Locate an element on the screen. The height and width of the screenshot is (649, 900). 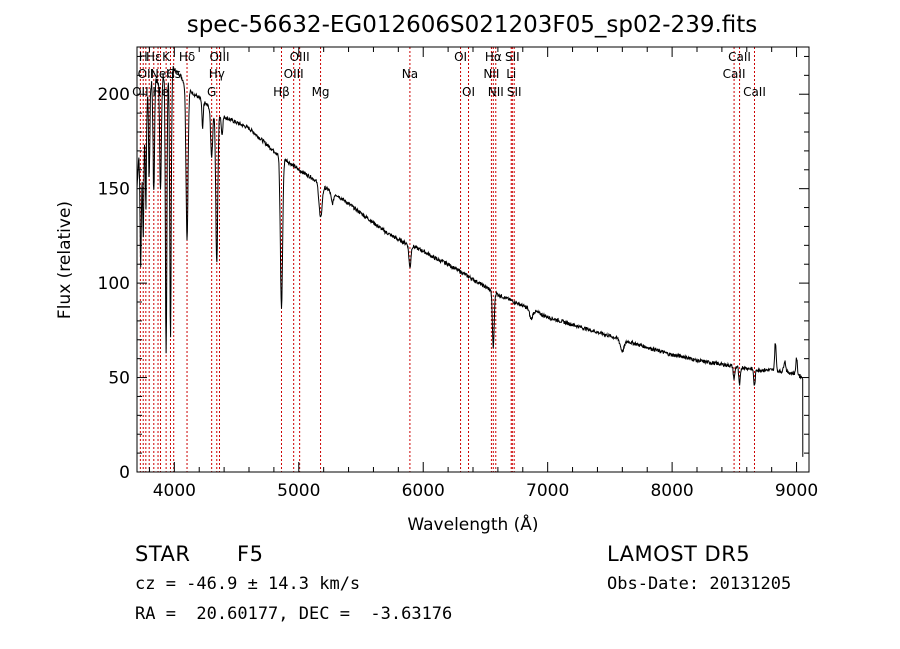
x-tick-label: 7000 is located at coordinates (547, 491).